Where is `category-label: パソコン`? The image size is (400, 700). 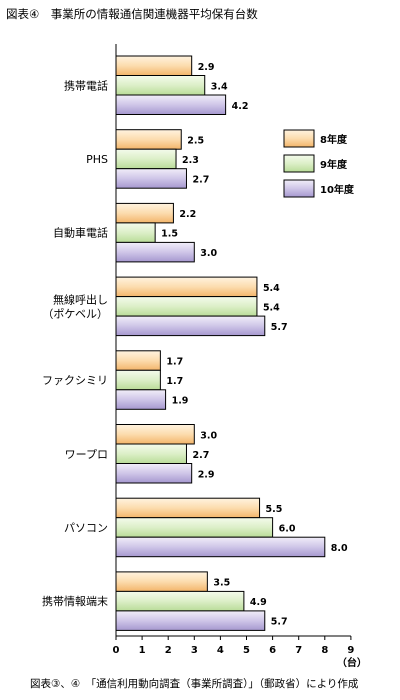 category-label: パソコン is located at coordinates (86, 527).